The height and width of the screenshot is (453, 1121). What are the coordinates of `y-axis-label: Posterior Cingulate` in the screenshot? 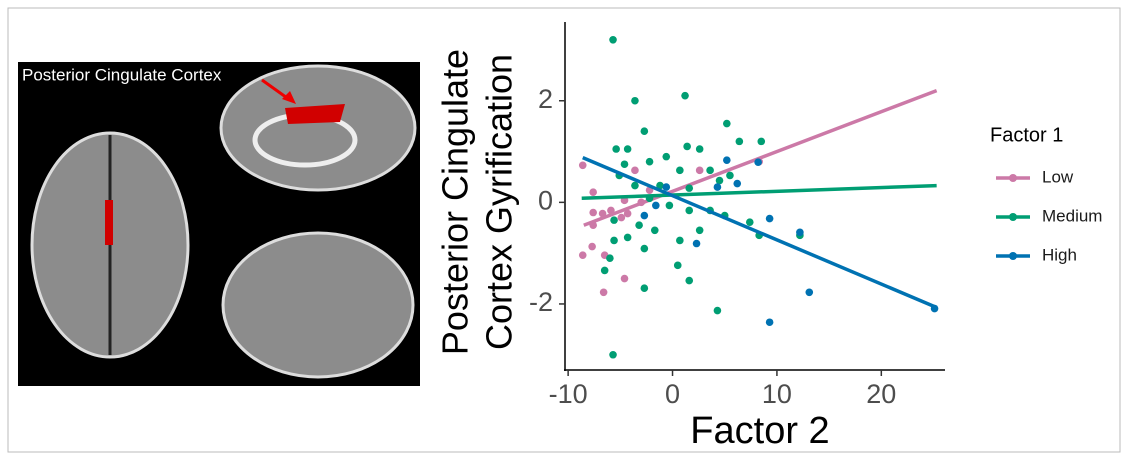 It's located at (455, 202).